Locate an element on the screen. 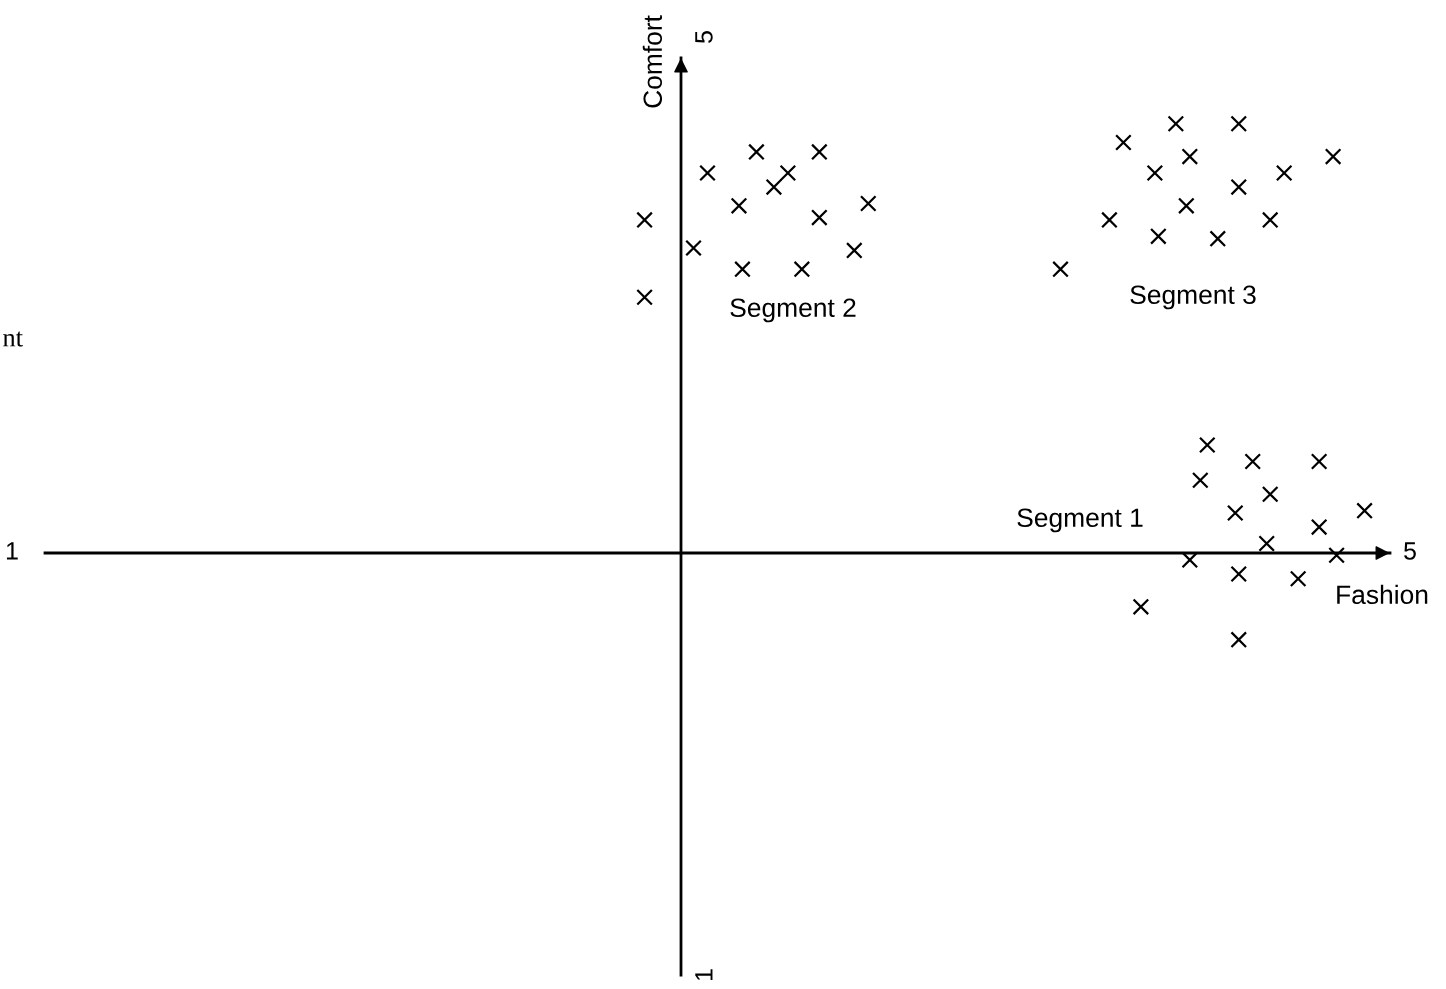  annotation: Segment 2 is located at coordinates (793, 310).